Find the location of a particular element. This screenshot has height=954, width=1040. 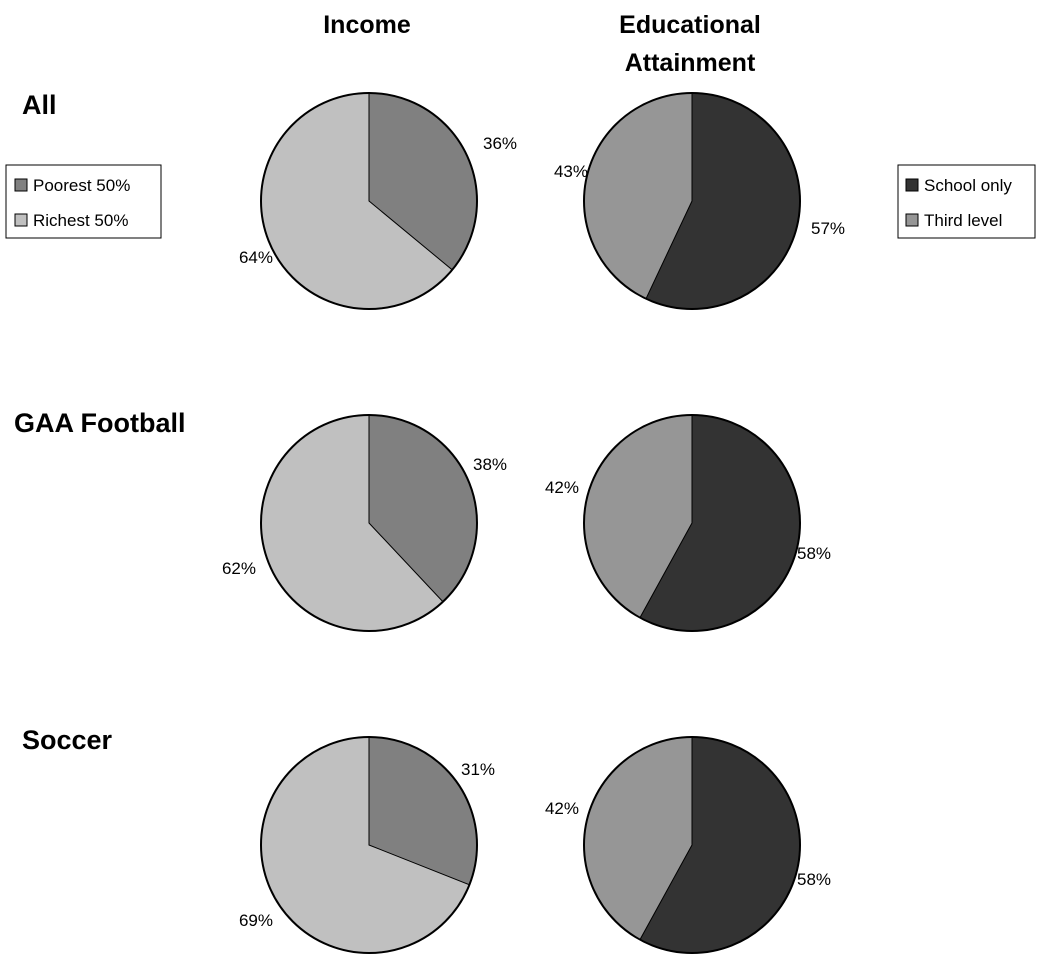

row-label-soccer: Soccer is located at coordinates (67, 740).